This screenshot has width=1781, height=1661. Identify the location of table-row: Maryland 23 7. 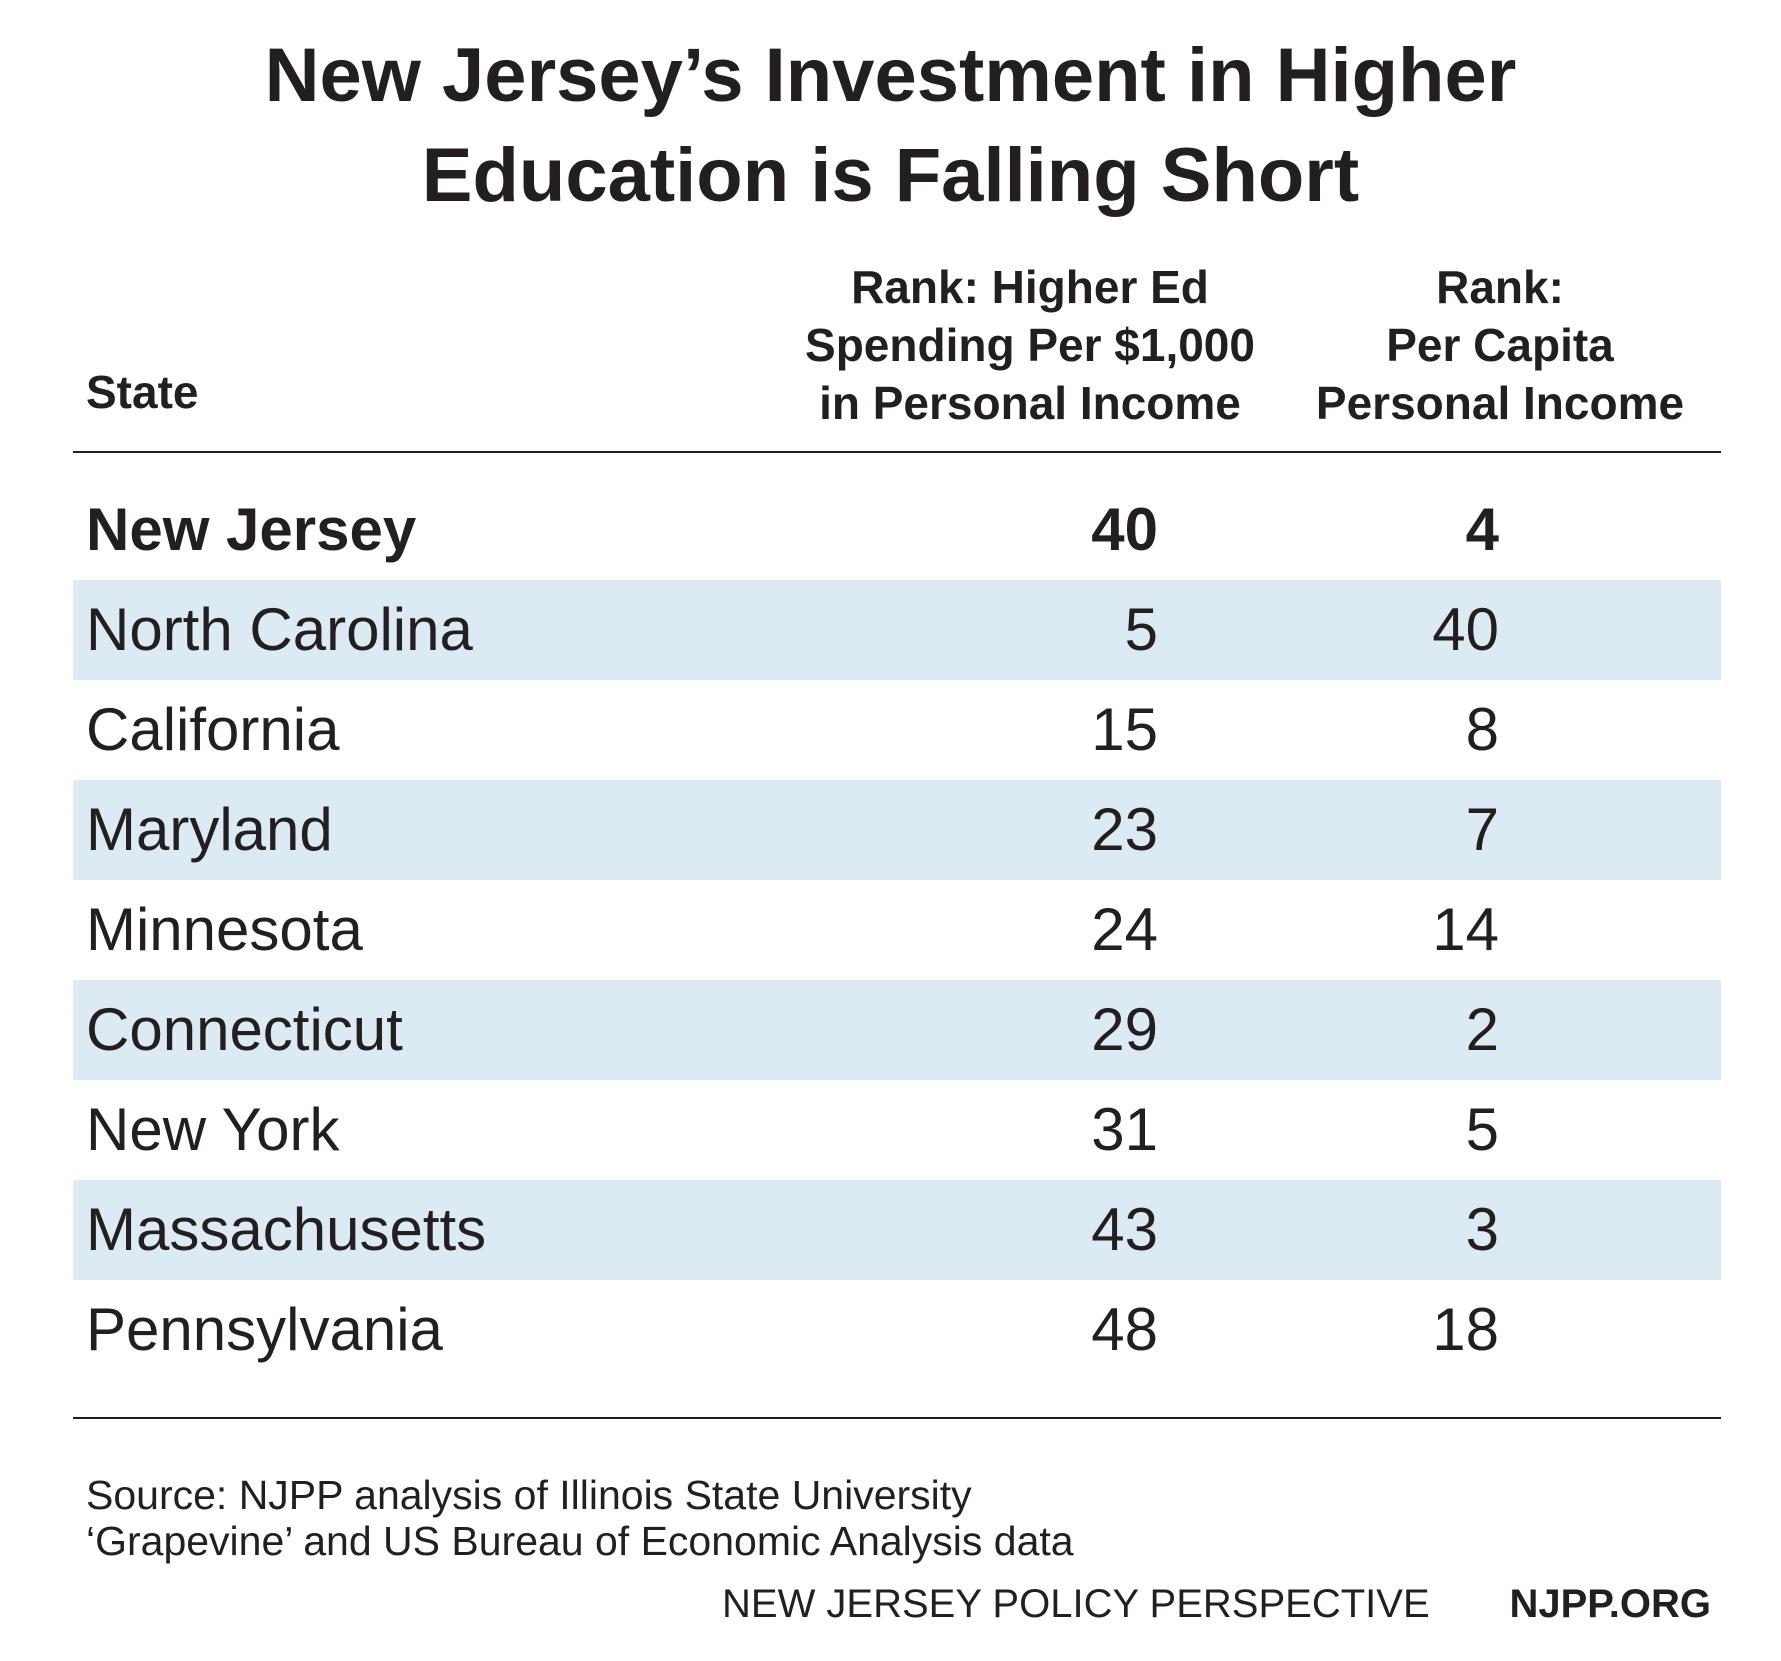
(897, 830).